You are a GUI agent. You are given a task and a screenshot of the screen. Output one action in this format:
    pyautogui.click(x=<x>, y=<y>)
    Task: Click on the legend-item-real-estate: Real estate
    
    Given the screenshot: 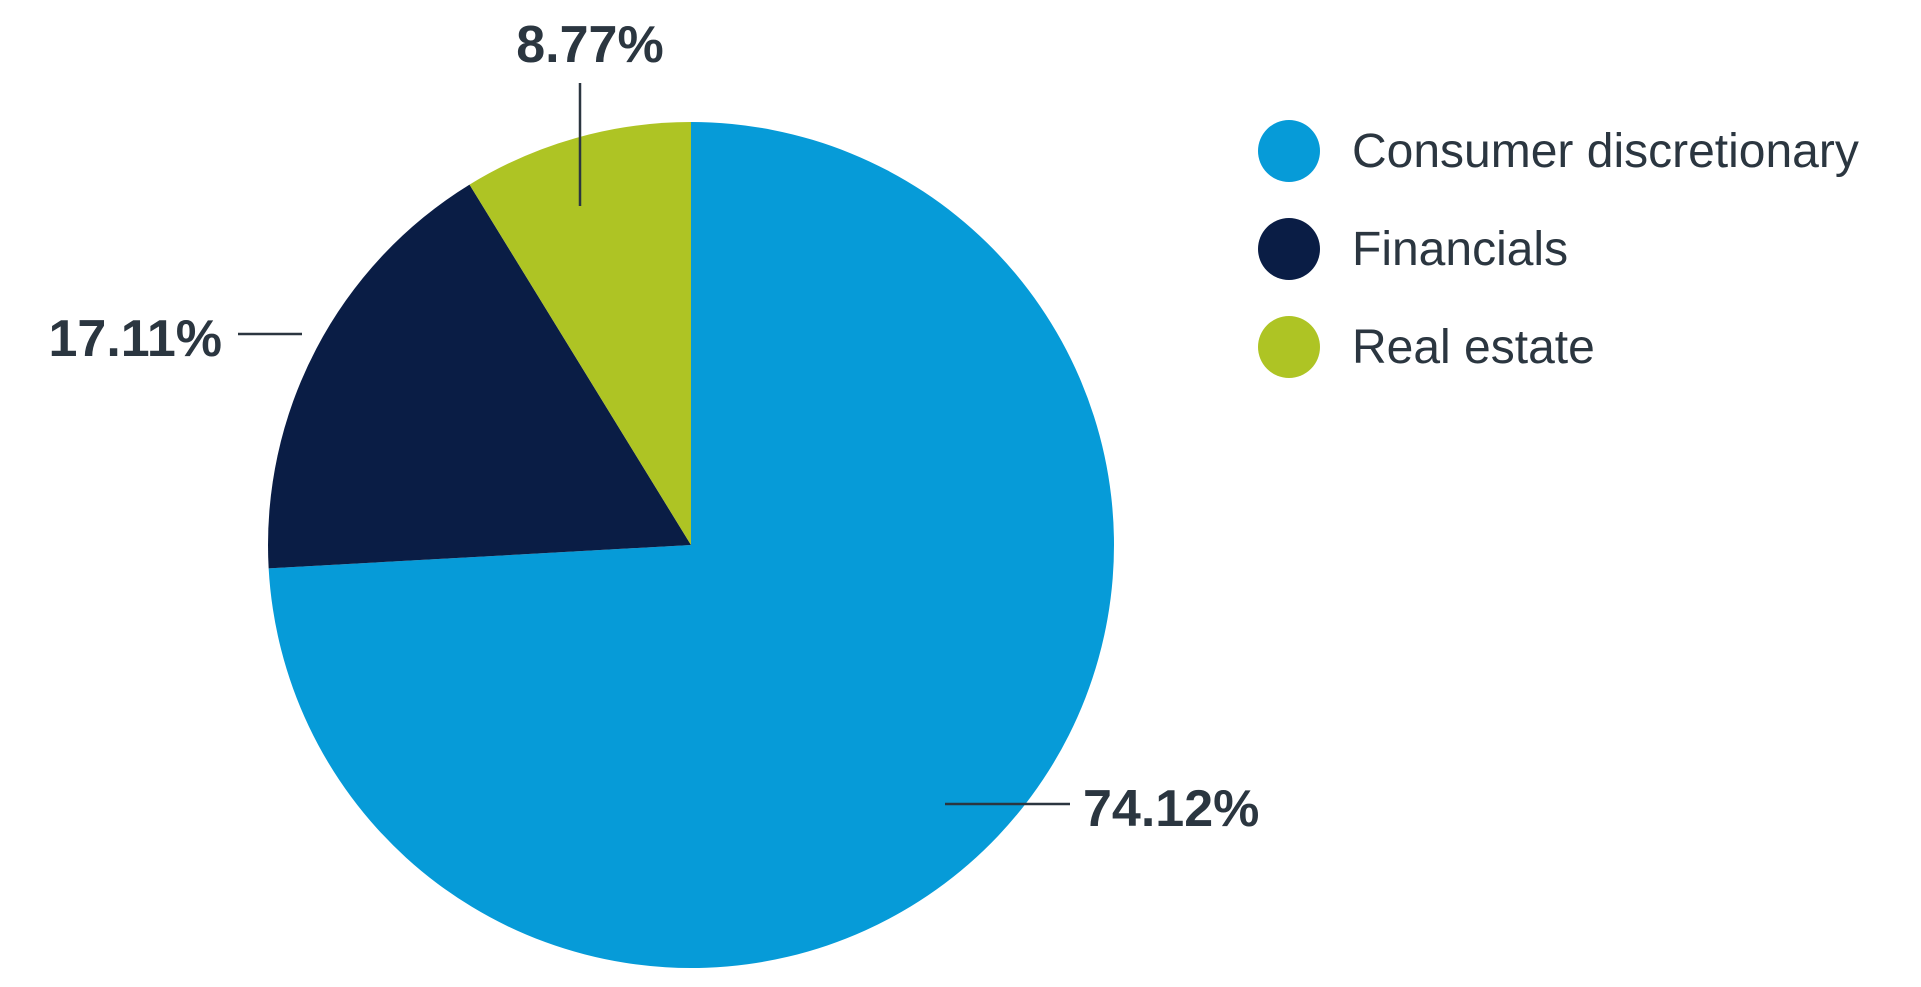 What is the action you would take?
    pyautogui.click(x=1558, y=347)
    